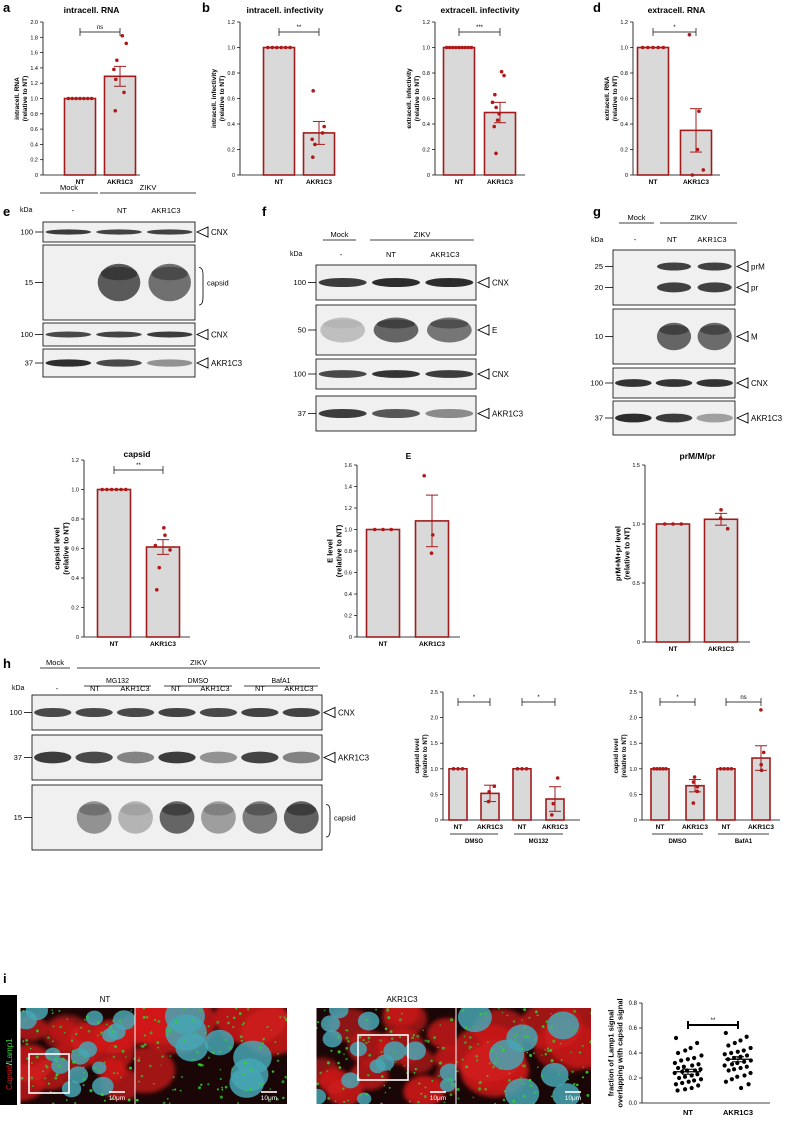  I want to click on y-axis-label-line: (relative to NT), so click(417, 99).